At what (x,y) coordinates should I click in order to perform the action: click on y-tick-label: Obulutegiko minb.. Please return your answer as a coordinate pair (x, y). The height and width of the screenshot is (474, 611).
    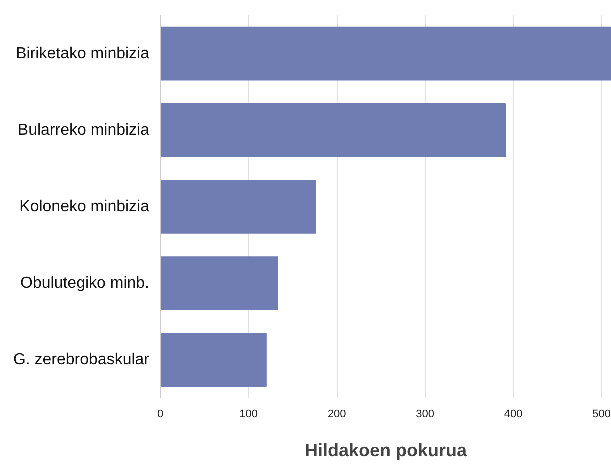
    Looking at the image, I should click on (85, 283).